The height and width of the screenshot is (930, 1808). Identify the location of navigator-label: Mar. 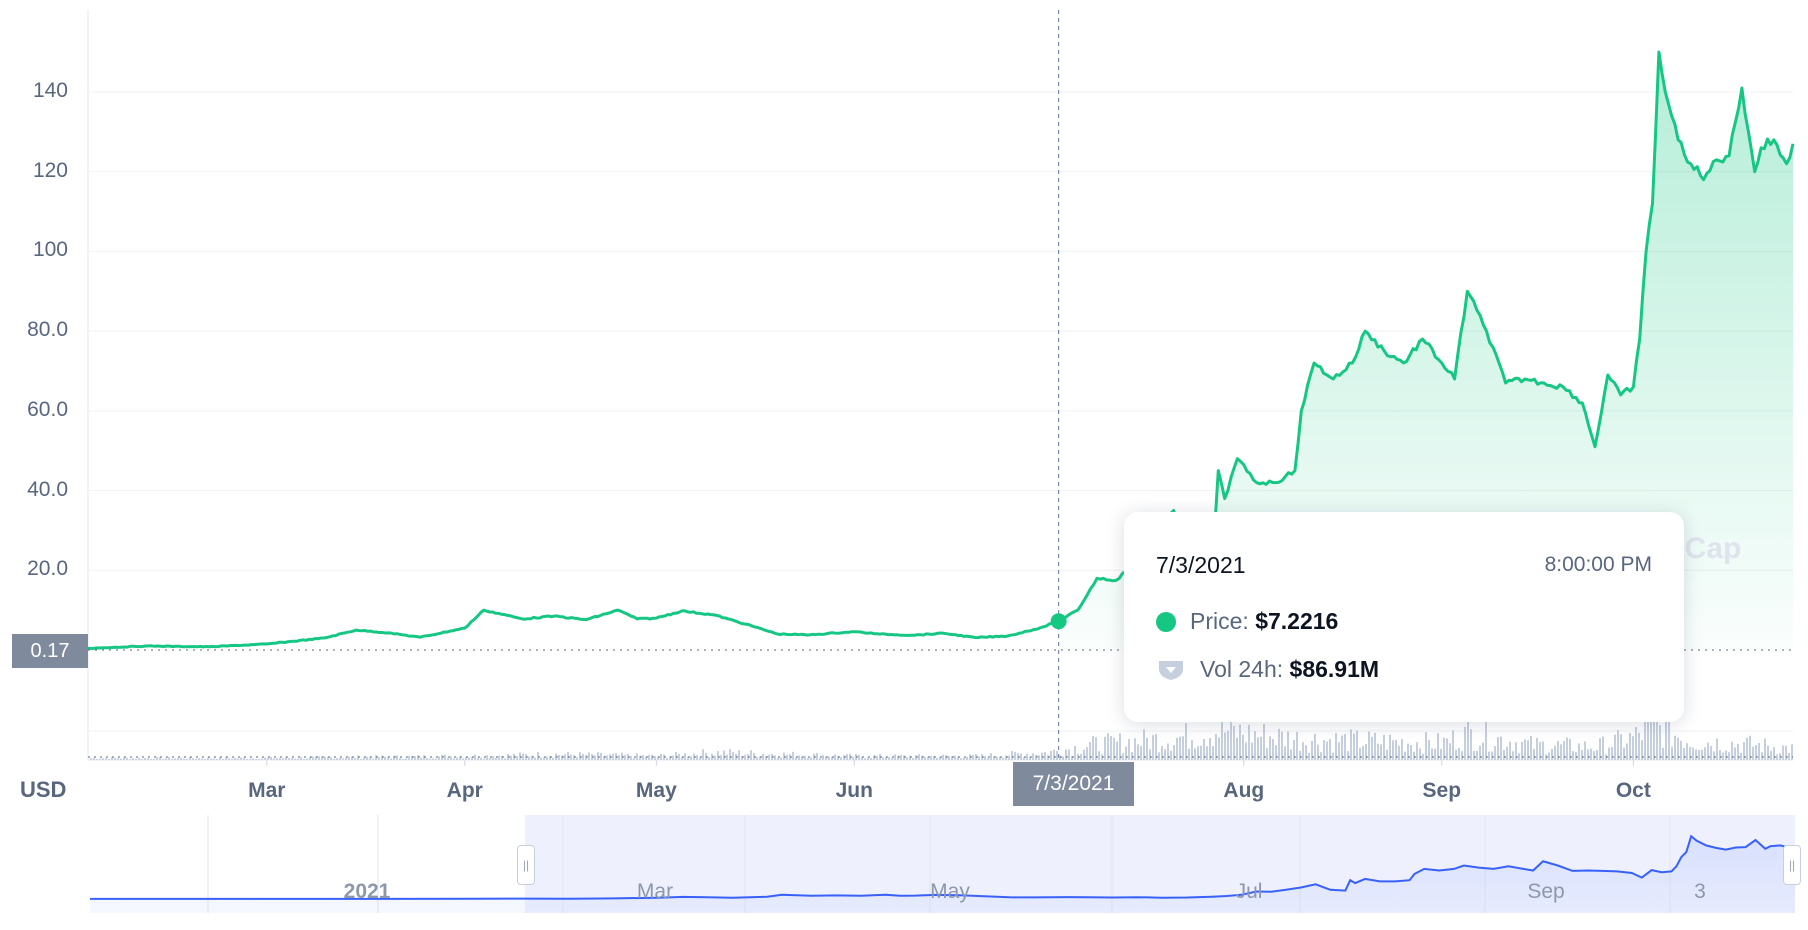
(655, 891).